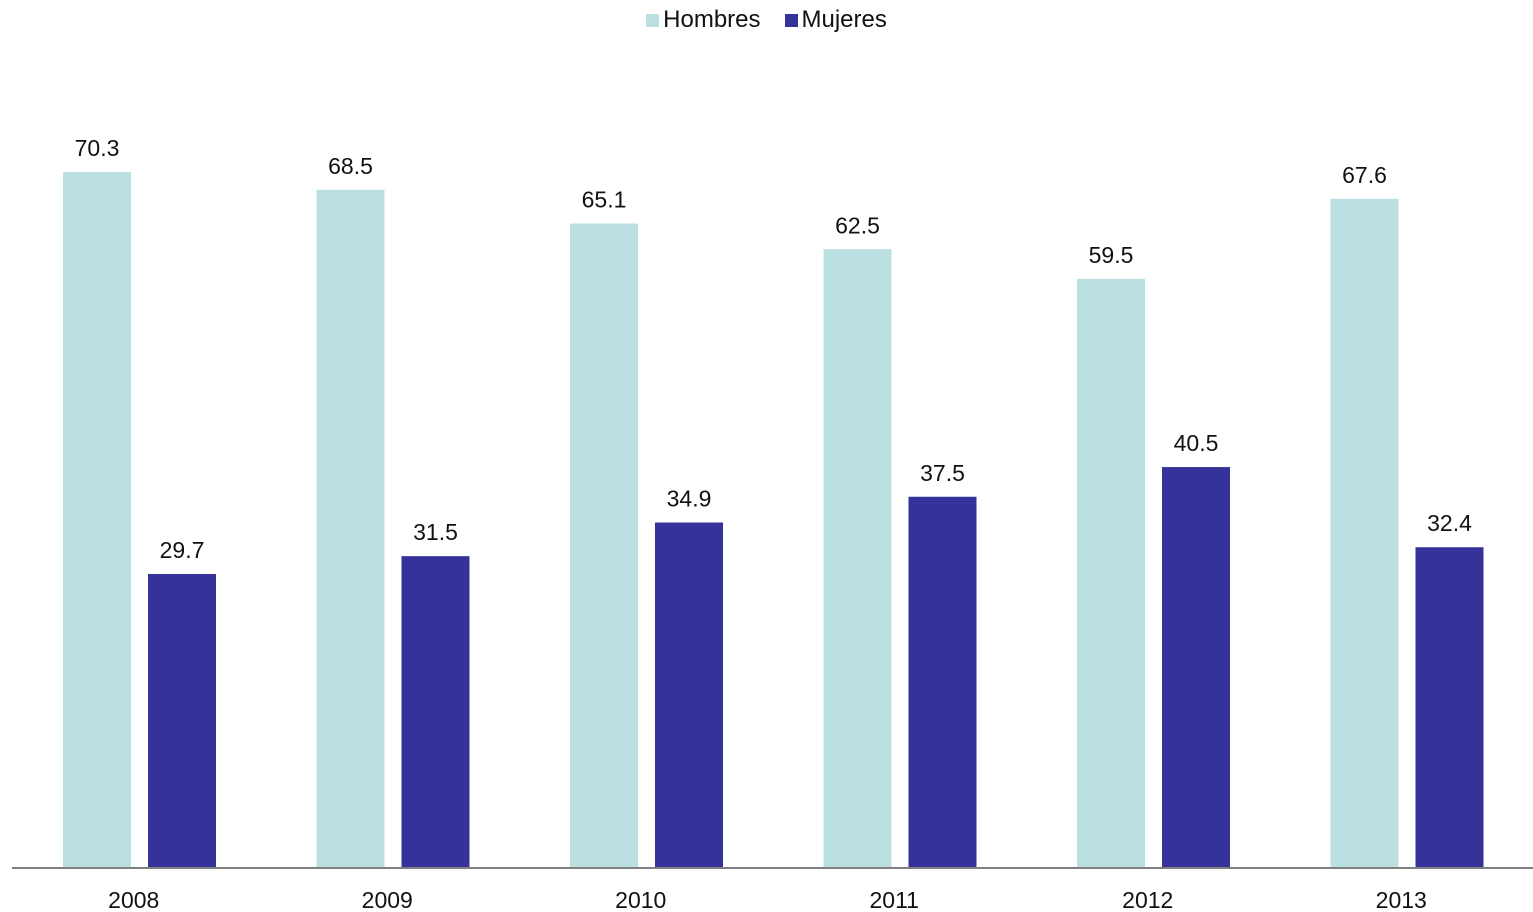 This screenshot has width=1533, height=912. Describe the element at coordinates (133, 899) in the screenshot. I see `x-tick-label-2008: 2008` at that location.